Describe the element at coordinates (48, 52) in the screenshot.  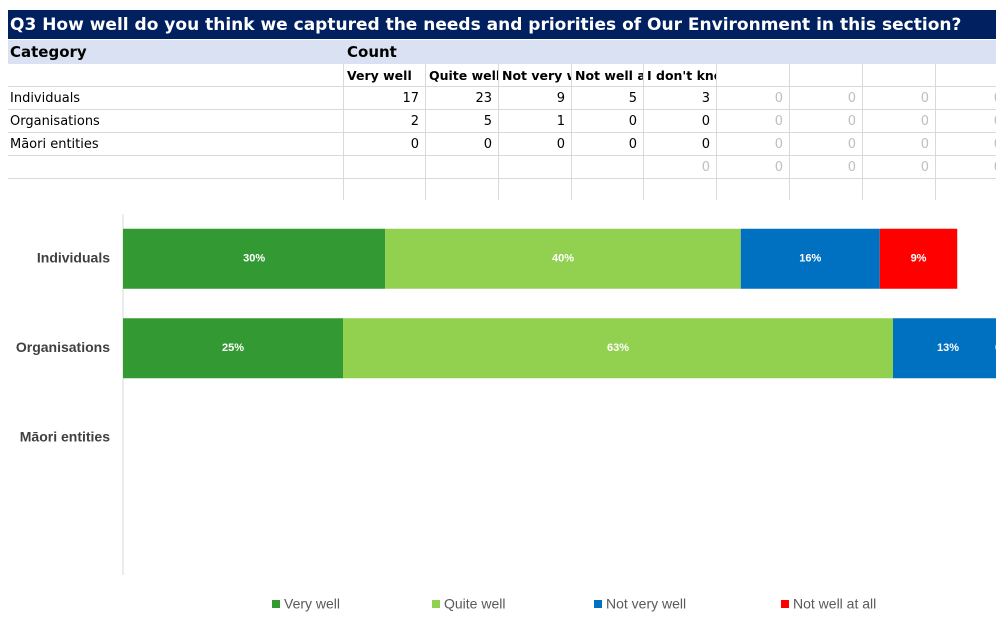
I see `header-cell: Category` at that location.